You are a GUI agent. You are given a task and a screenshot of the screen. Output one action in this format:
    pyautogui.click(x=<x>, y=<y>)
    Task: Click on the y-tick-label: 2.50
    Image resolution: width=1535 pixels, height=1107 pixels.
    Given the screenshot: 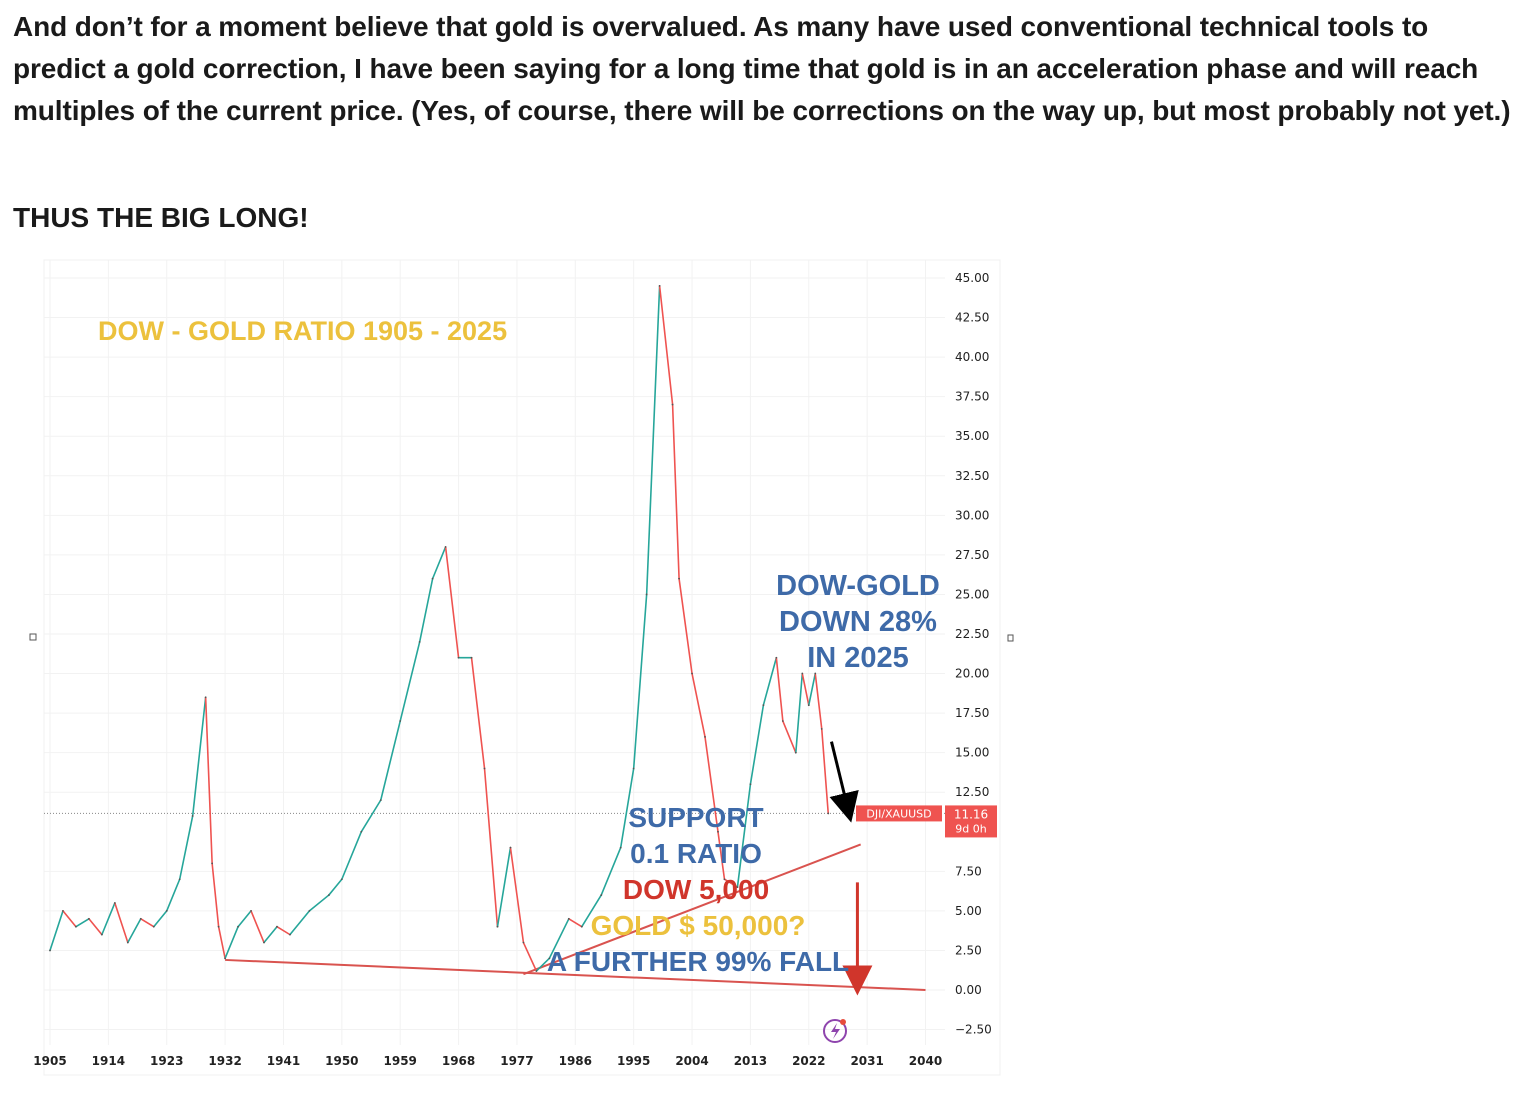 What is the action you would take?
    pyautogui.click(x=968, y=950)
    